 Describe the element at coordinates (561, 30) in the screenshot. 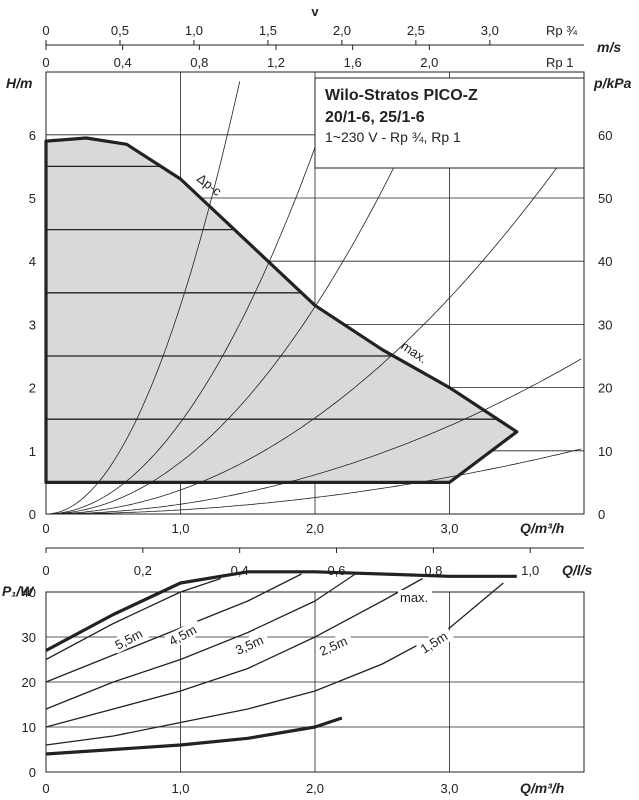

I see `rp34-label: Rp ¾` at that location.